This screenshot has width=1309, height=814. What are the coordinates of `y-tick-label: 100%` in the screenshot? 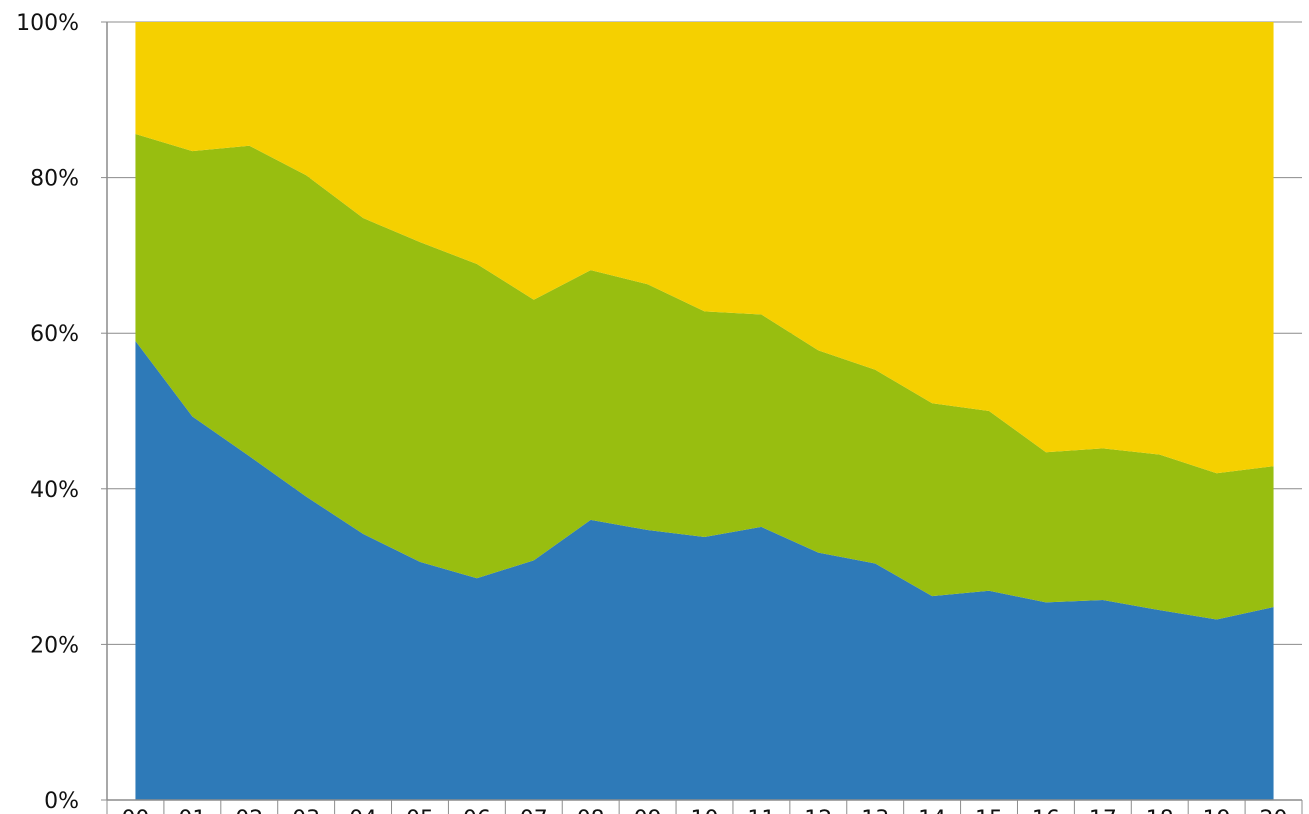 It's located at (47, 23).